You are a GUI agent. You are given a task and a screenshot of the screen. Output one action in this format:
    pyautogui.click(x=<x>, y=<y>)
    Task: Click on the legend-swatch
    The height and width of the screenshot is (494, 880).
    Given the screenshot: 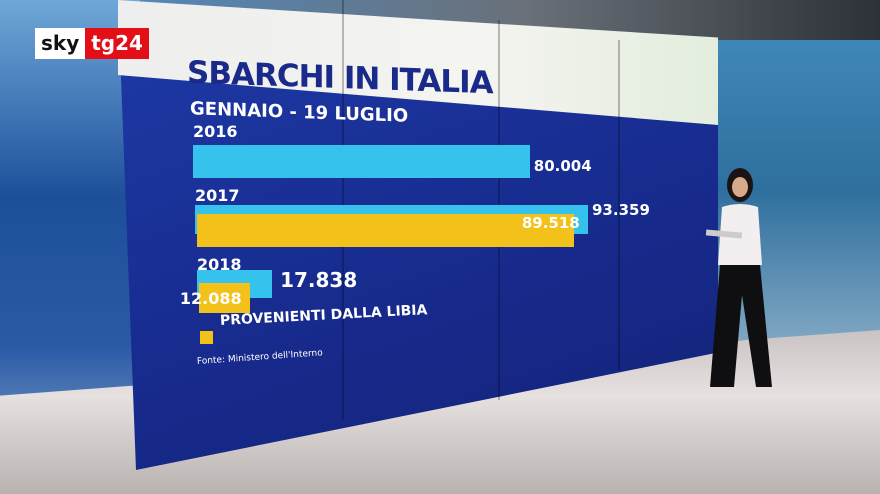 What is the action you would take?
    pyautogui.click(x=206, y=337)
    